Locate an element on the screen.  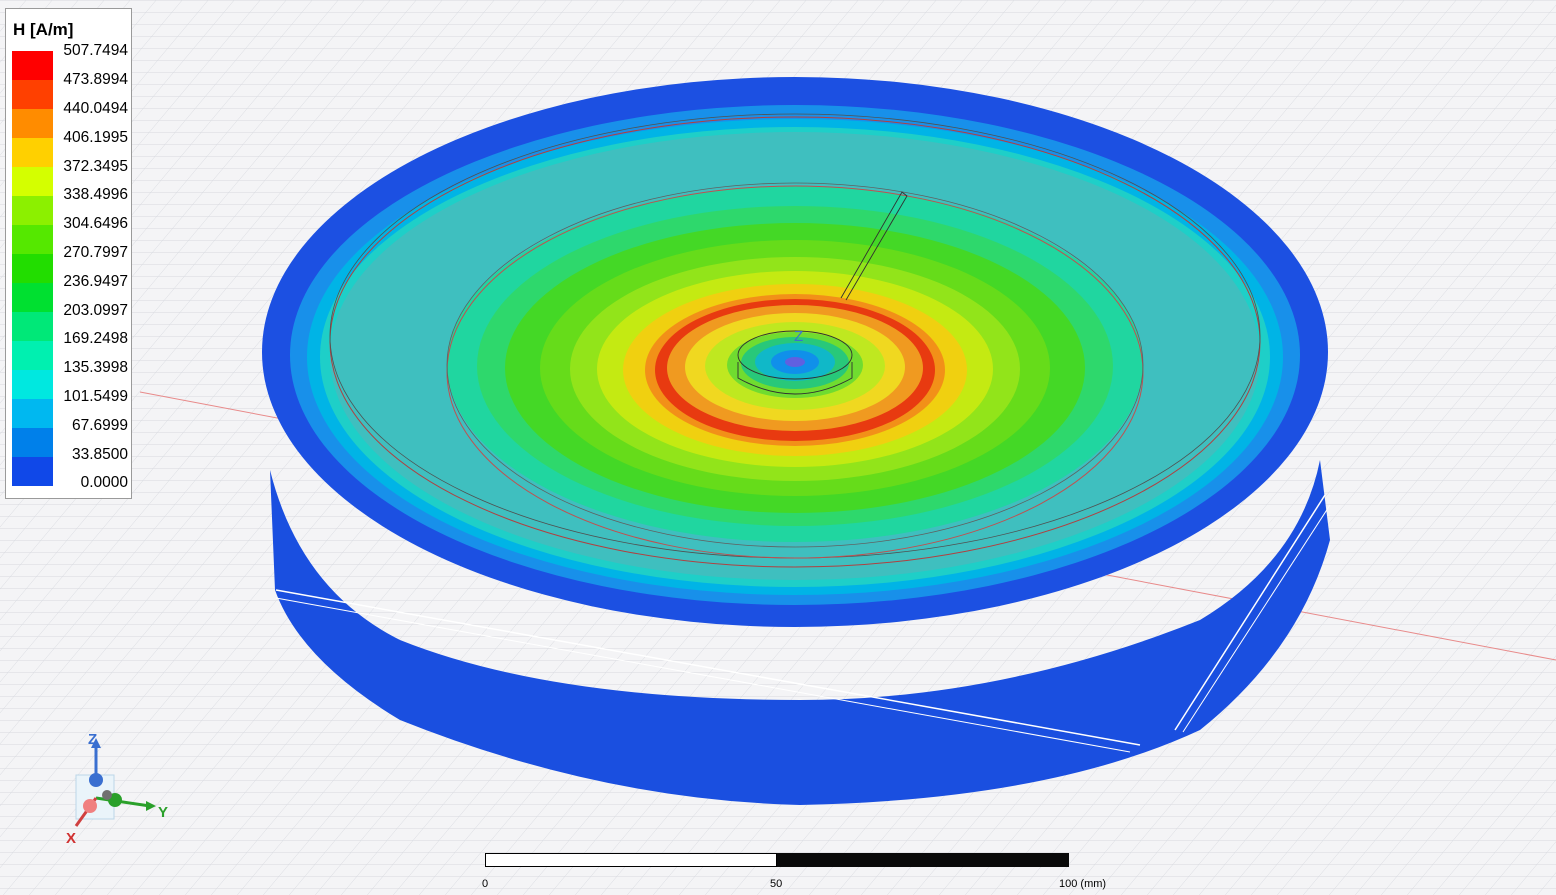
legend-tick-label: 135.3998 is located at coordinates (95, 367).